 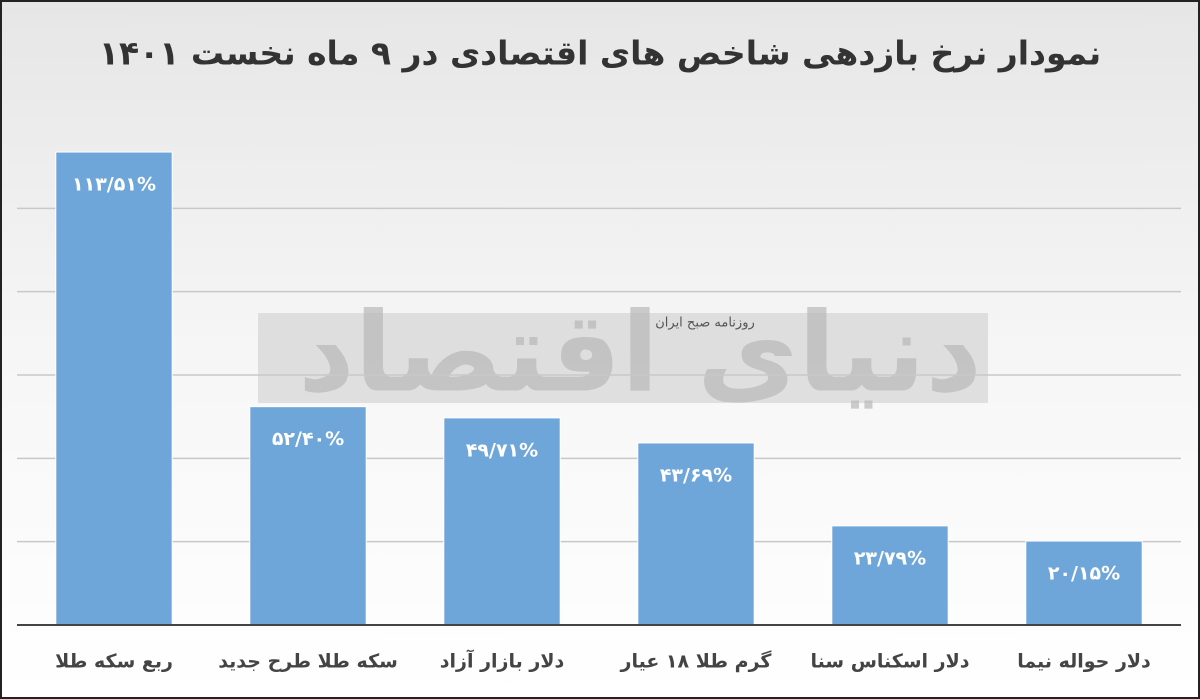 What do you see at coordinates (1084, 574) in the screenshot?
I see `value-label: ۲۰/۱۵%` at bounding box center [1084, 574].